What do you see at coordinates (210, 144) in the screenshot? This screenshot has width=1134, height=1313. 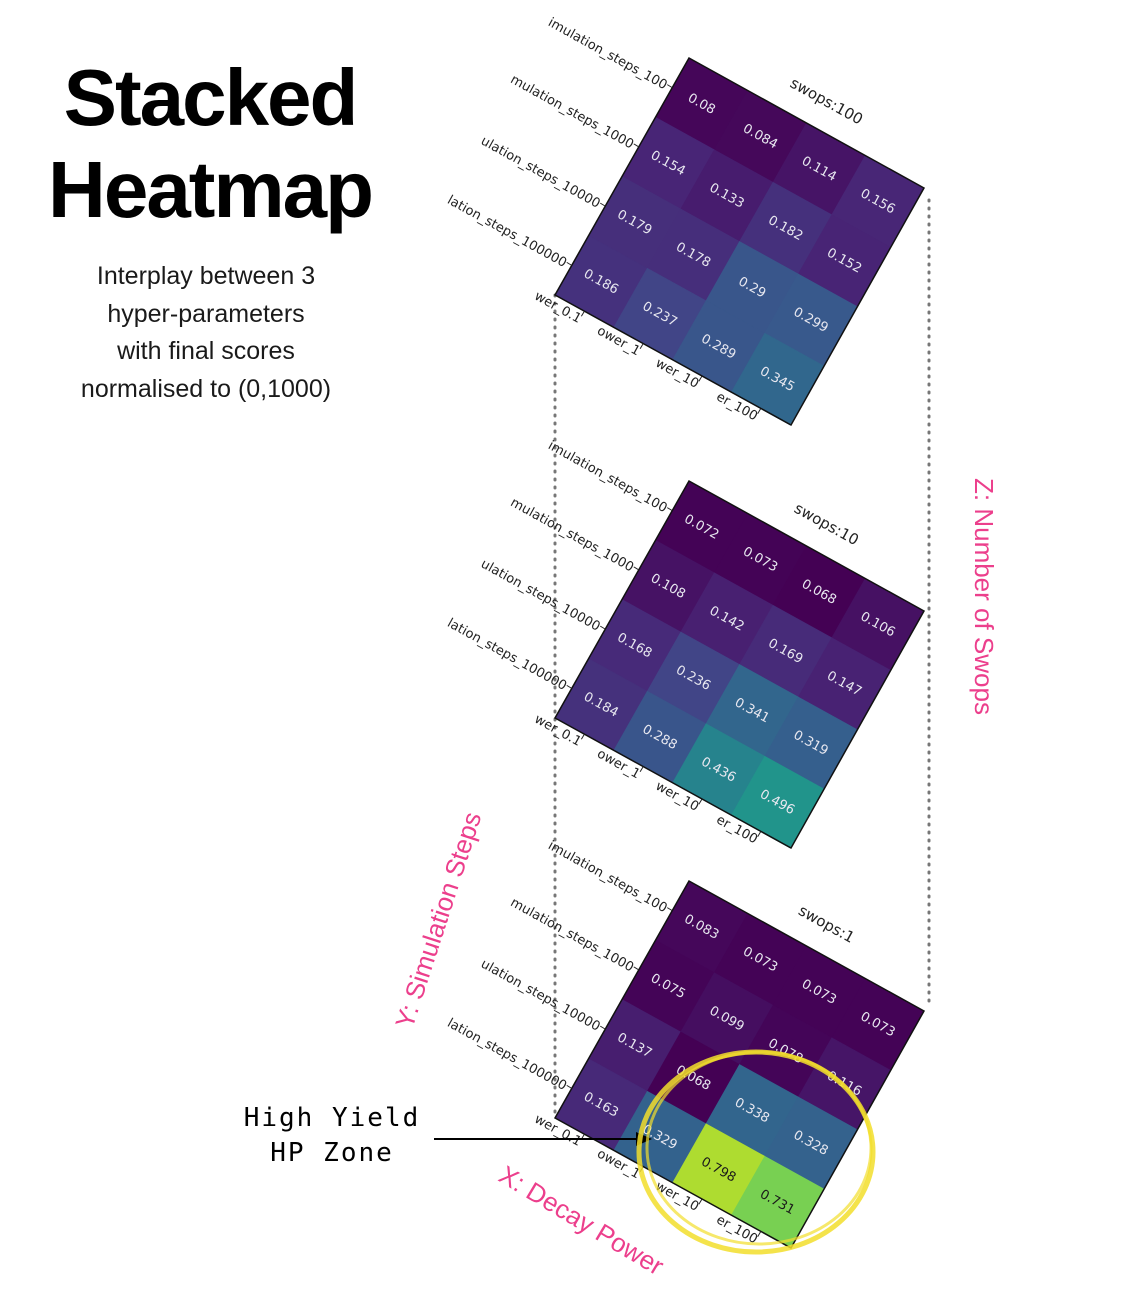 I see `page-title: Stacked Heatmap` at bounding box center [210, 144].